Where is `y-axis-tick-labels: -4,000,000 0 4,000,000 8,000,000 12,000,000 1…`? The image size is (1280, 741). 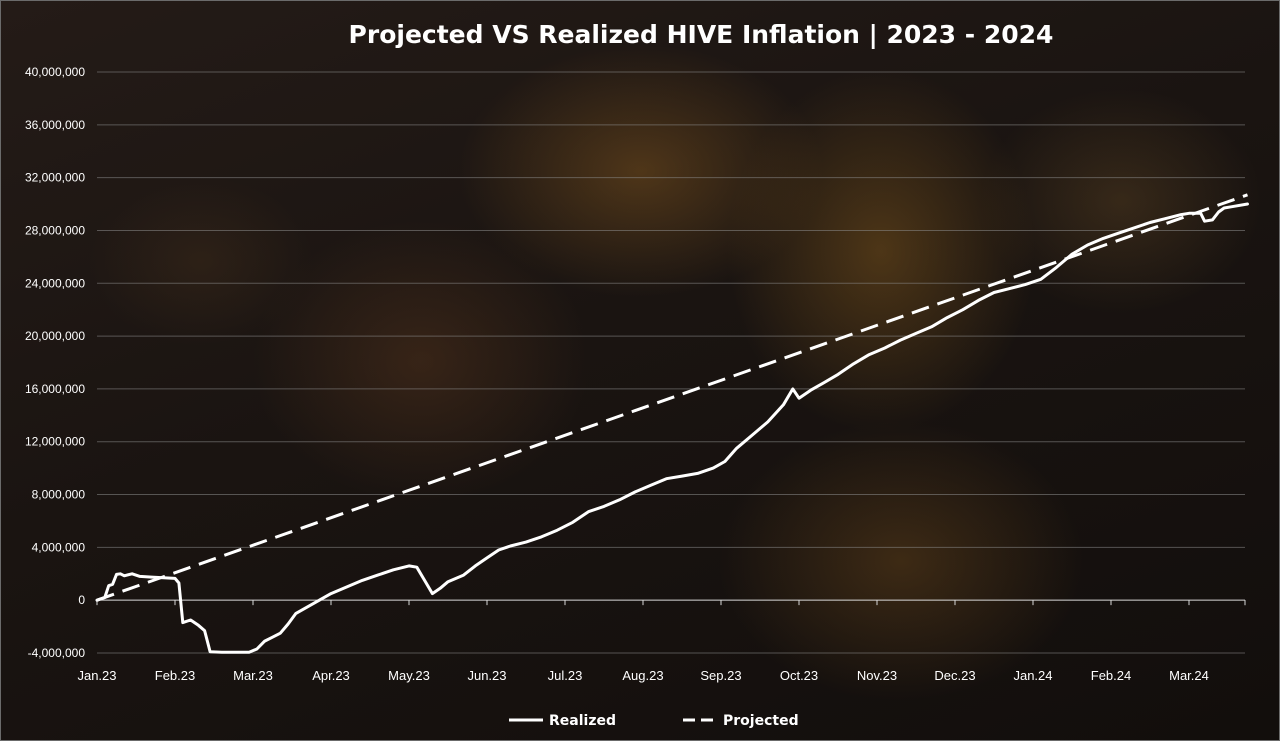 y-axis-tick-labels: -4,000,000 0 4,000,000 8,000,000 12,000,000 1… is located at coordinates (55, 362).